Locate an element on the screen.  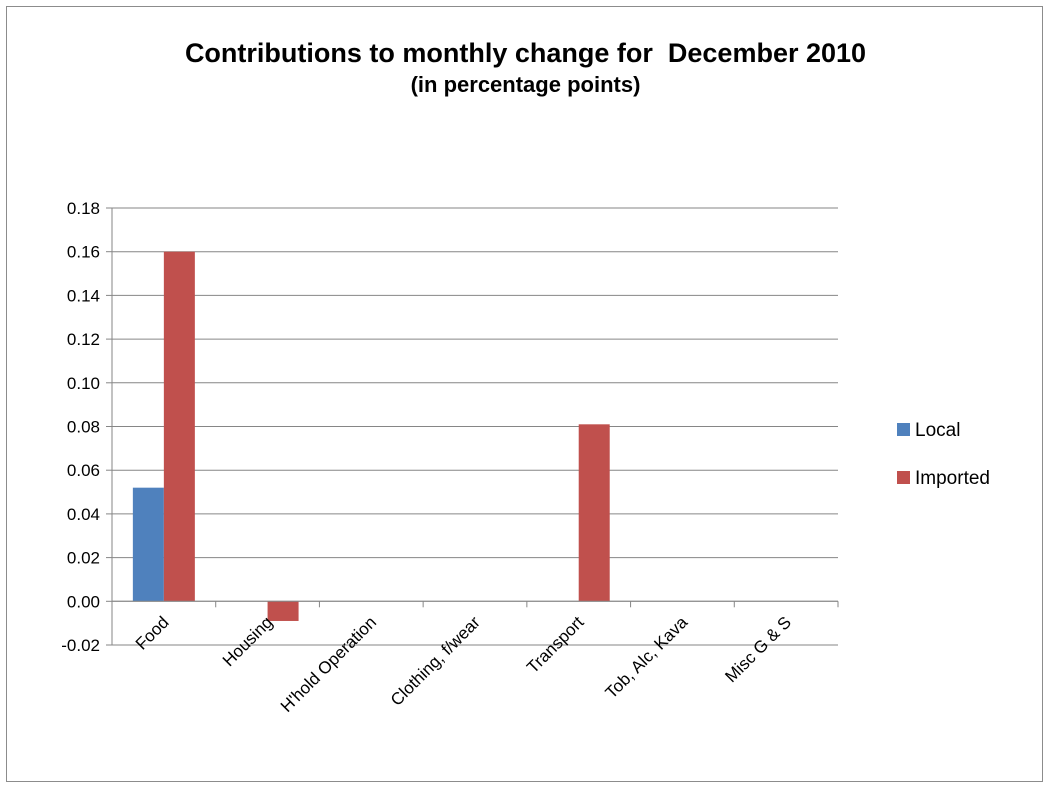
legend: Local Imported is located at coordinates (943, 454).